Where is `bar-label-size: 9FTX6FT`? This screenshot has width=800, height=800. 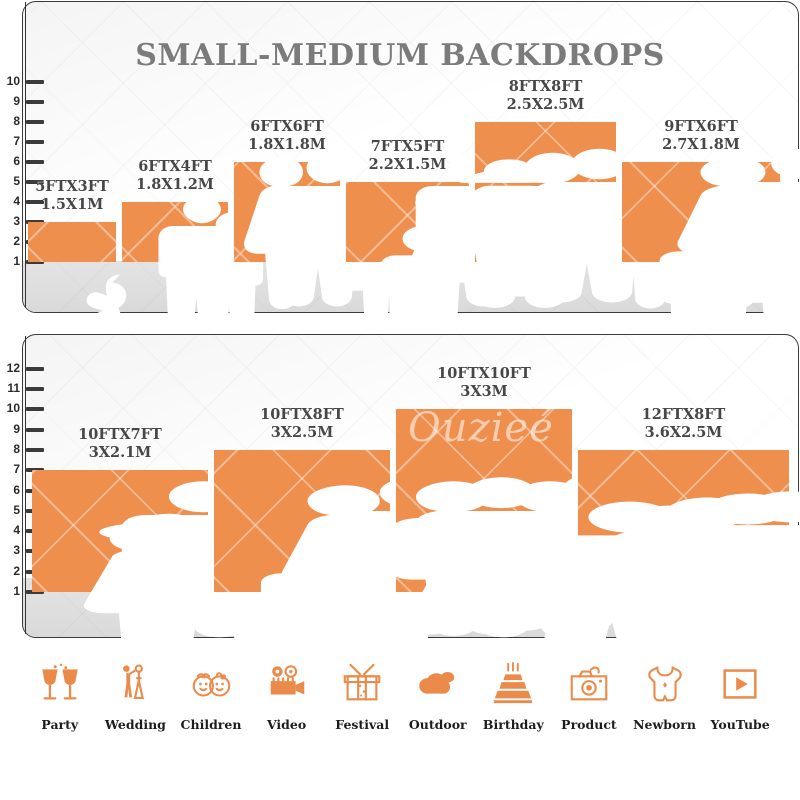
bar-label-size: 9FTX6FT is located at coordinates (701, 126).